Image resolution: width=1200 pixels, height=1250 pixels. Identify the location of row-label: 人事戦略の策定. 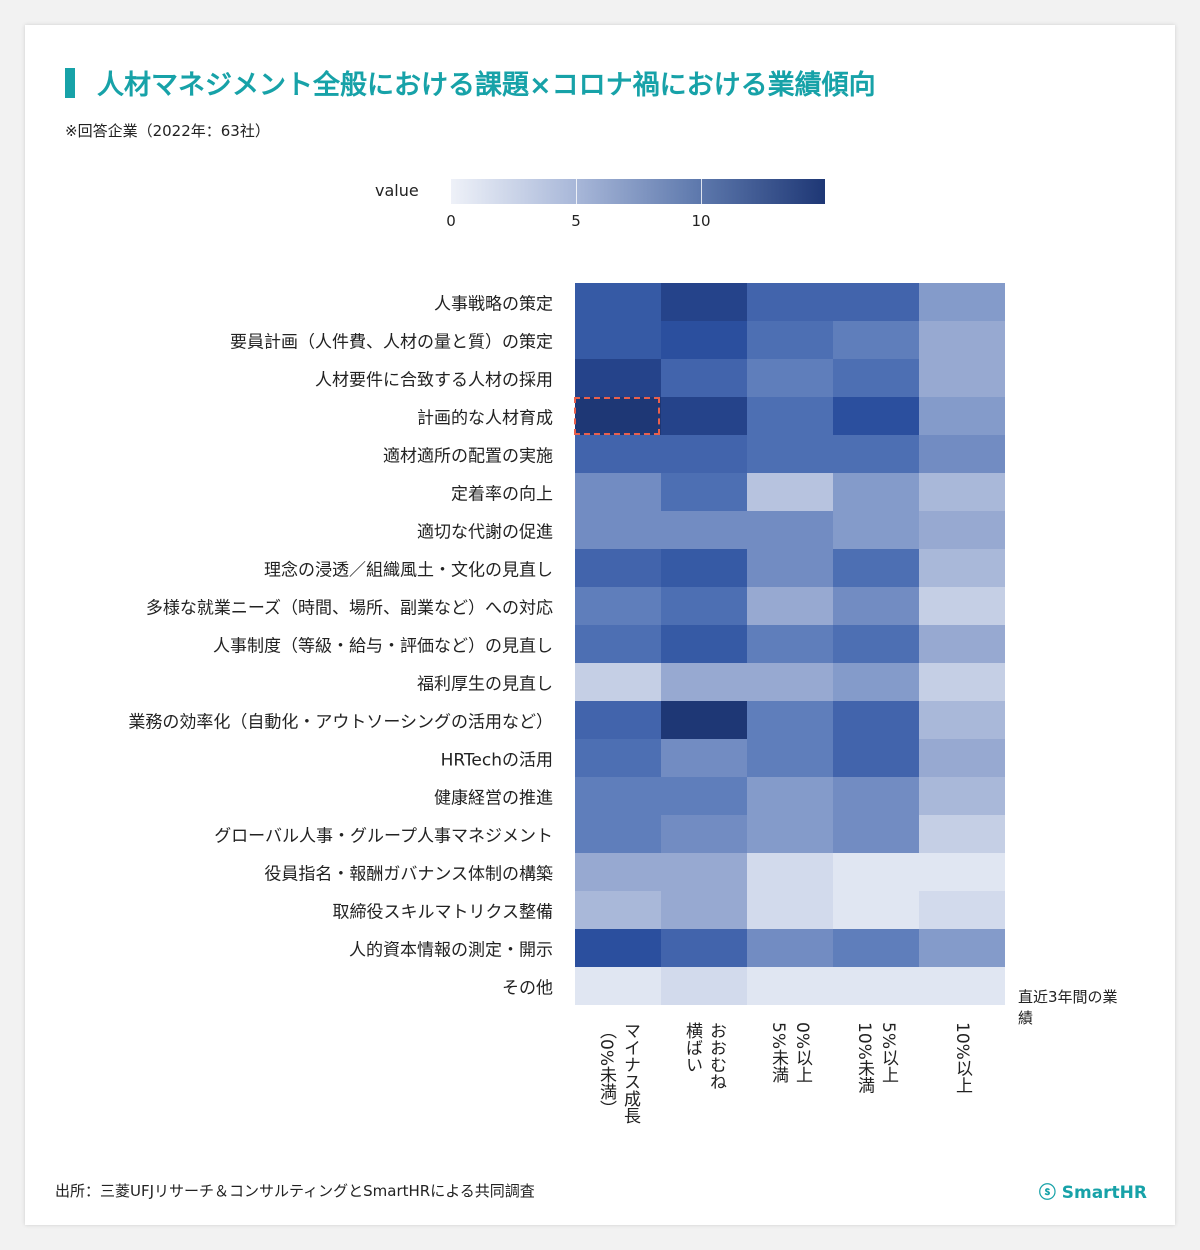
(493, 304).